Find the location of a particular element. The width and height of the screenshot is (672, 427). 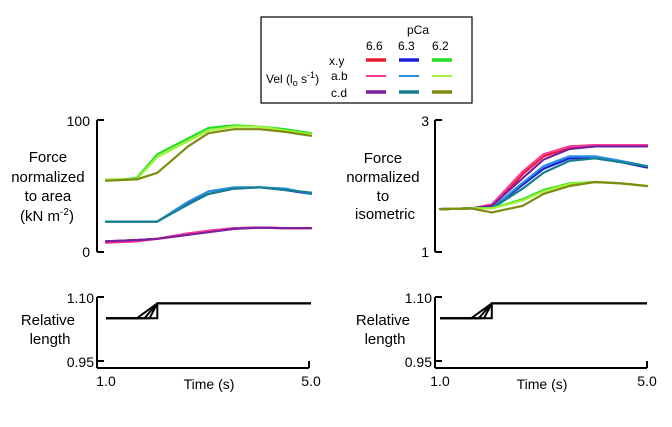

legend-swatches is located at coordinates (409, 76).